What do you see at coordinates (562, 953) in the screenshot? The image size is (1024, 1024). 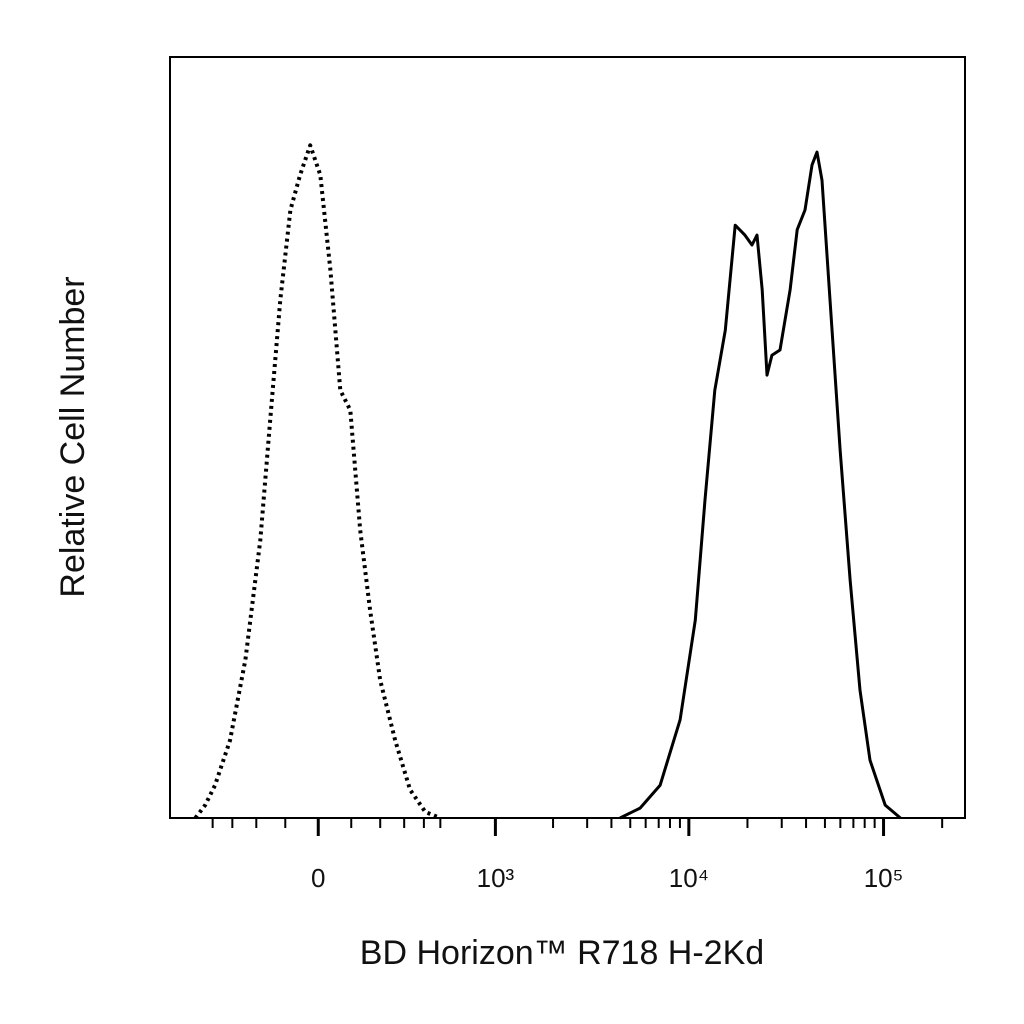 I see `x-axis-label: BD Horizon™ R718 H-2Kd` at bounding box center [562, 953].